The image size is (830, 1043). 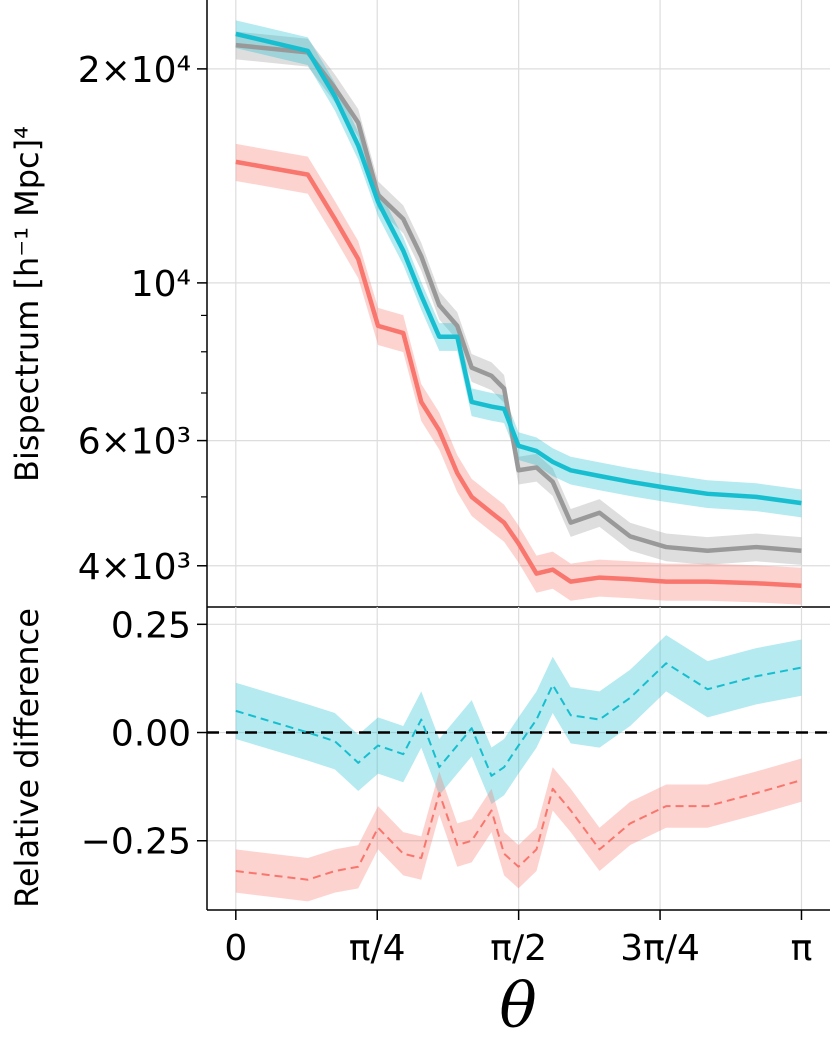 What do you see at coordinates (802, 948) in the screenshot?
I see `xtick-label: π` at bounding box center [802, 948].